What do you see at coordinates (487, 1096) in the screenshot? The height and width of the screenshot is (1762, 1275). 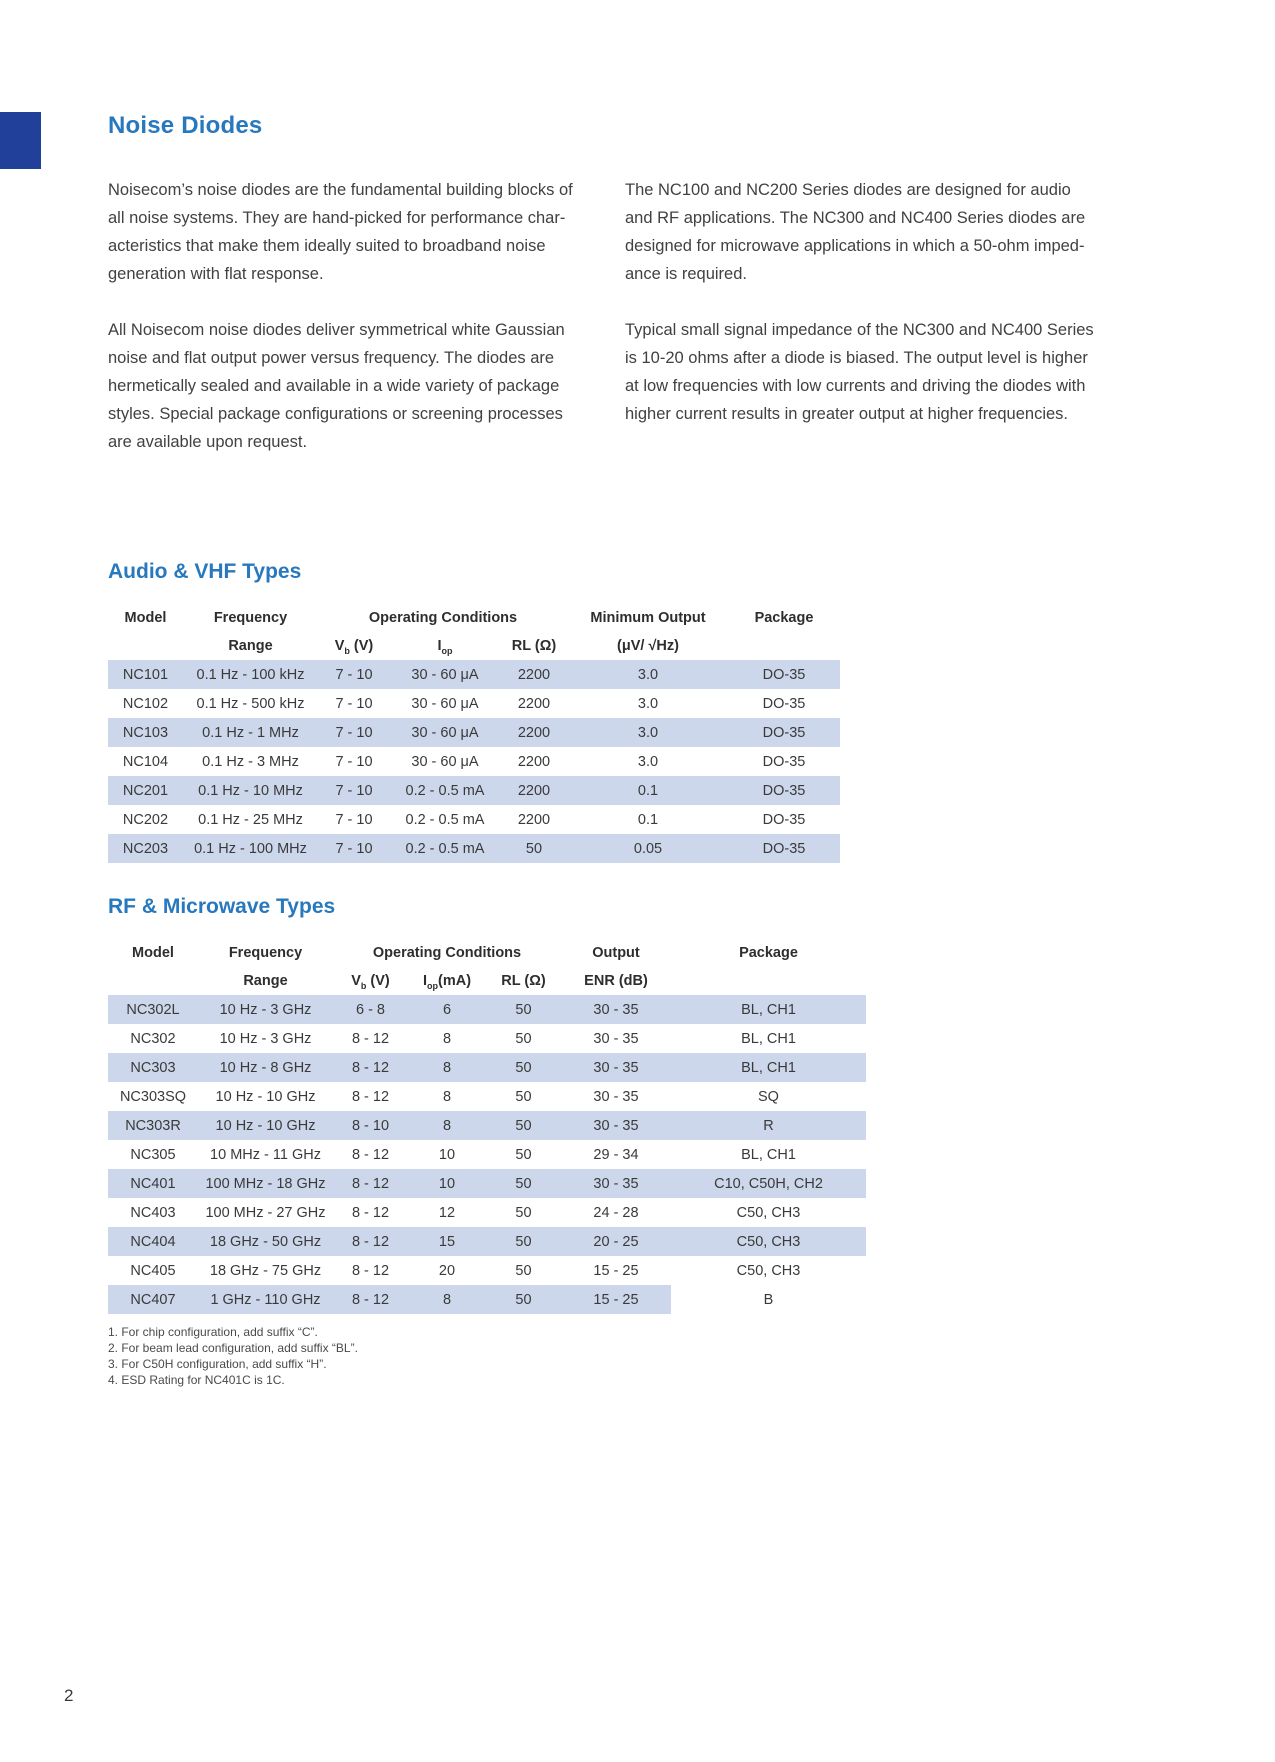 I see `table-row: NC303SQ 10 Hz - 10 GHz 8 - 12 8 50 30 - 35 SQ` at bounding box center [487, 1096].